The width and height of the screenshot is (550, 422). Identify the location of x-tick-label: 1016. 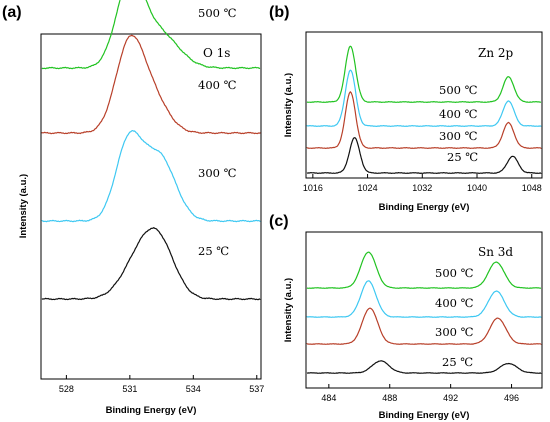
(313, 188).